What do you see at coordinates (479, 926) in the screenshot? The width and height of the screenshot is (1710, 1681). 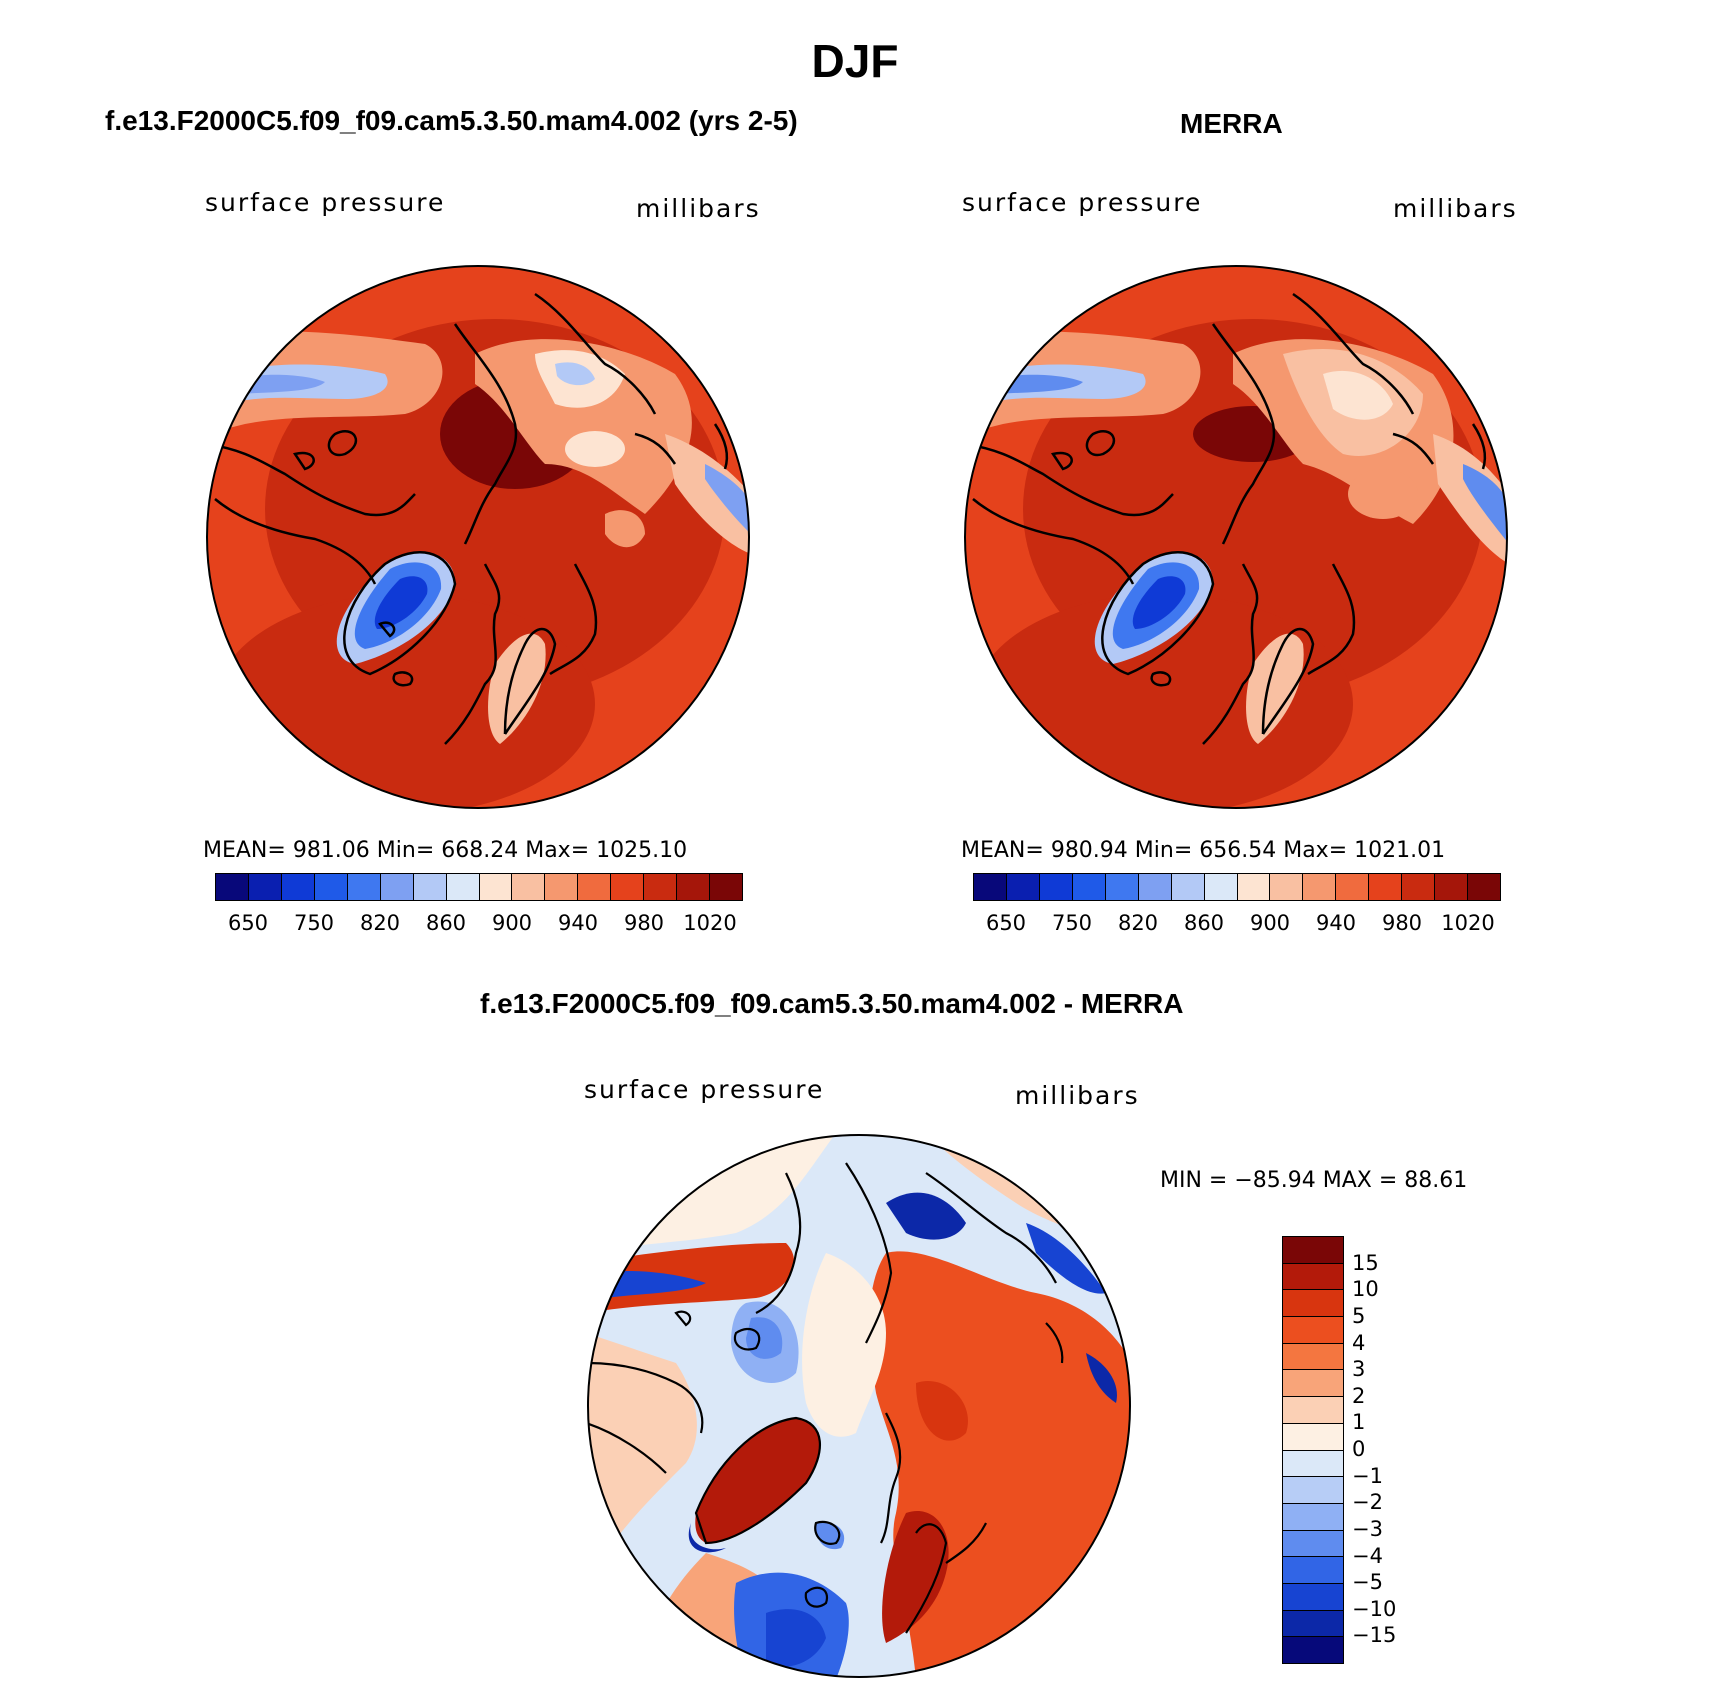 I see `model-colorbar-ticks: 650 750 820 860 900 940 980 1020` at bounding box center [479, 926].